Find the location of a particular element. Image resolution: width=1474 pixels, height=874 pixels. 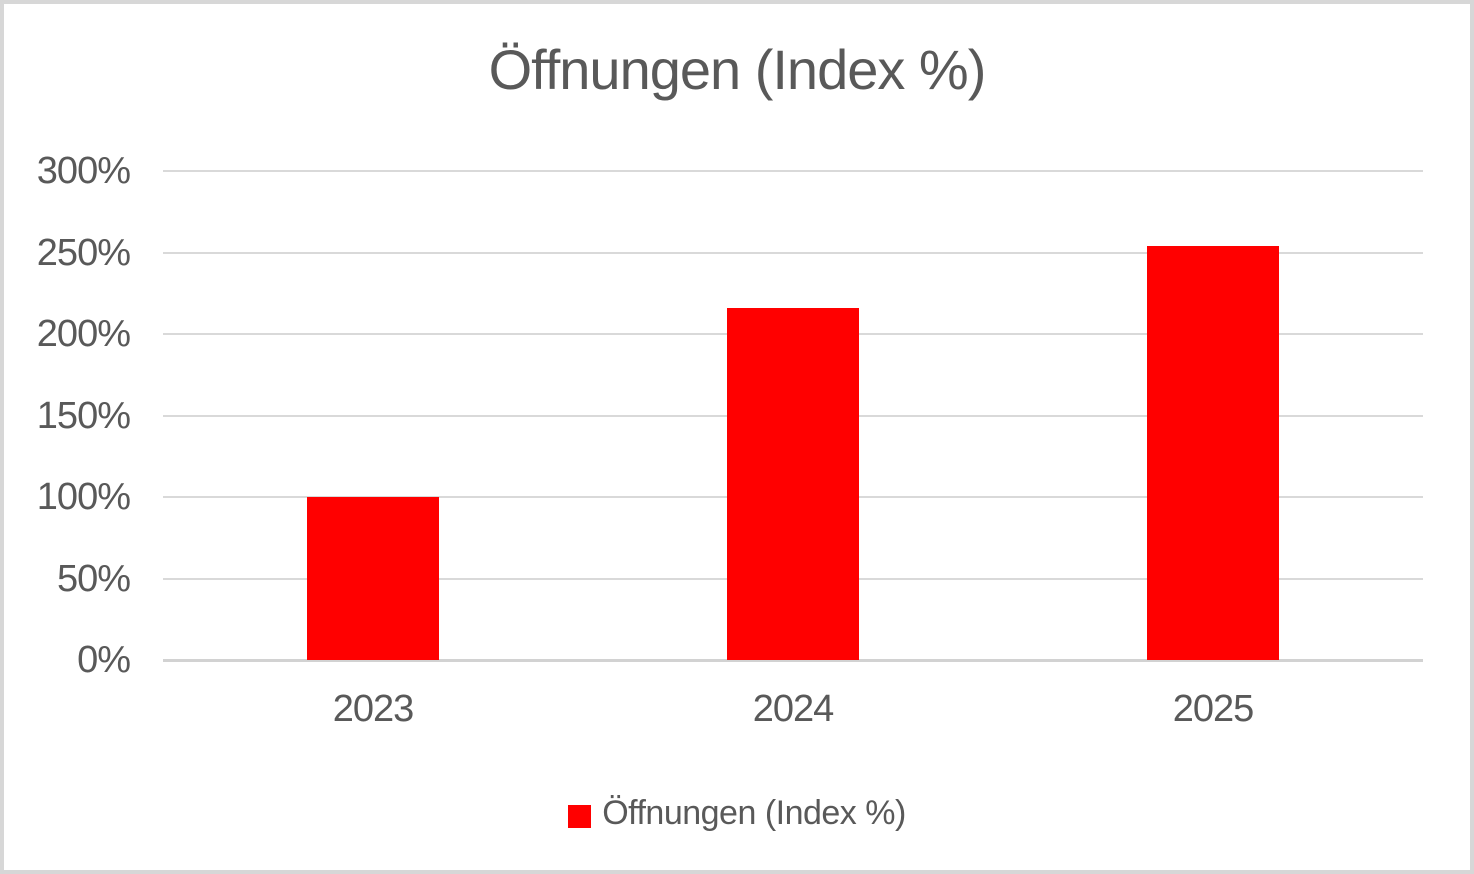

legend: Öffnungen (Index %) is located at coordinates (737, 814).